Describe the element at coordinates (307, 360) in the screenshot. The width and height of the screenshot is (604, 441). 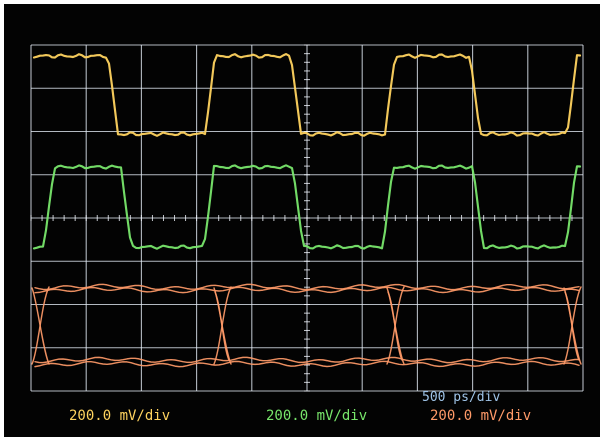
I see `orange-eye-lower-trace` at that location.